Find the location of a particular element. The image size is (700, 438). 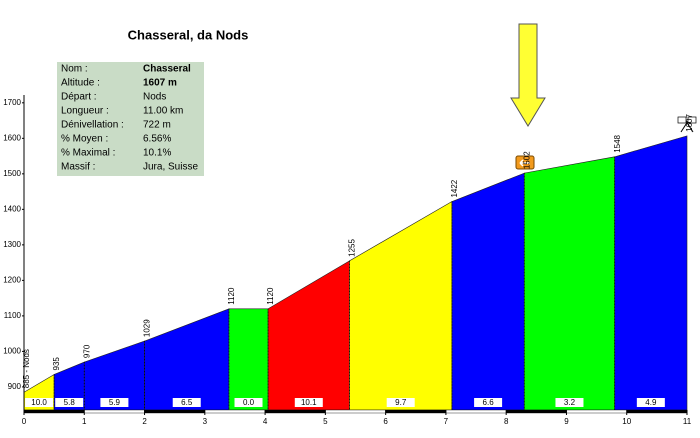

info-box is located at coordinates (130, 119).